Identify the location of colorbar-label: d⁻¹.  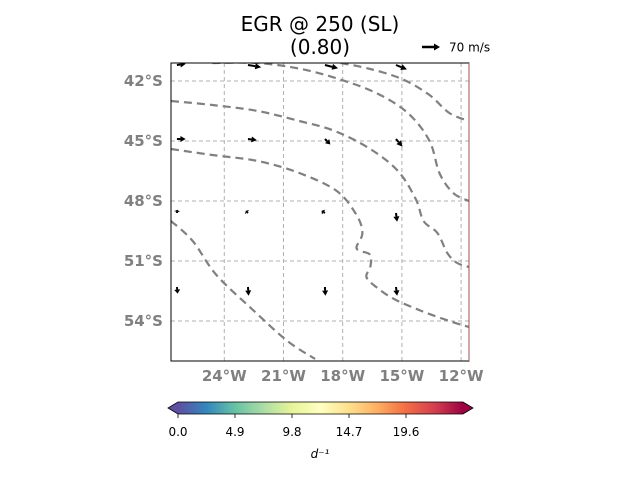
(320, 454).